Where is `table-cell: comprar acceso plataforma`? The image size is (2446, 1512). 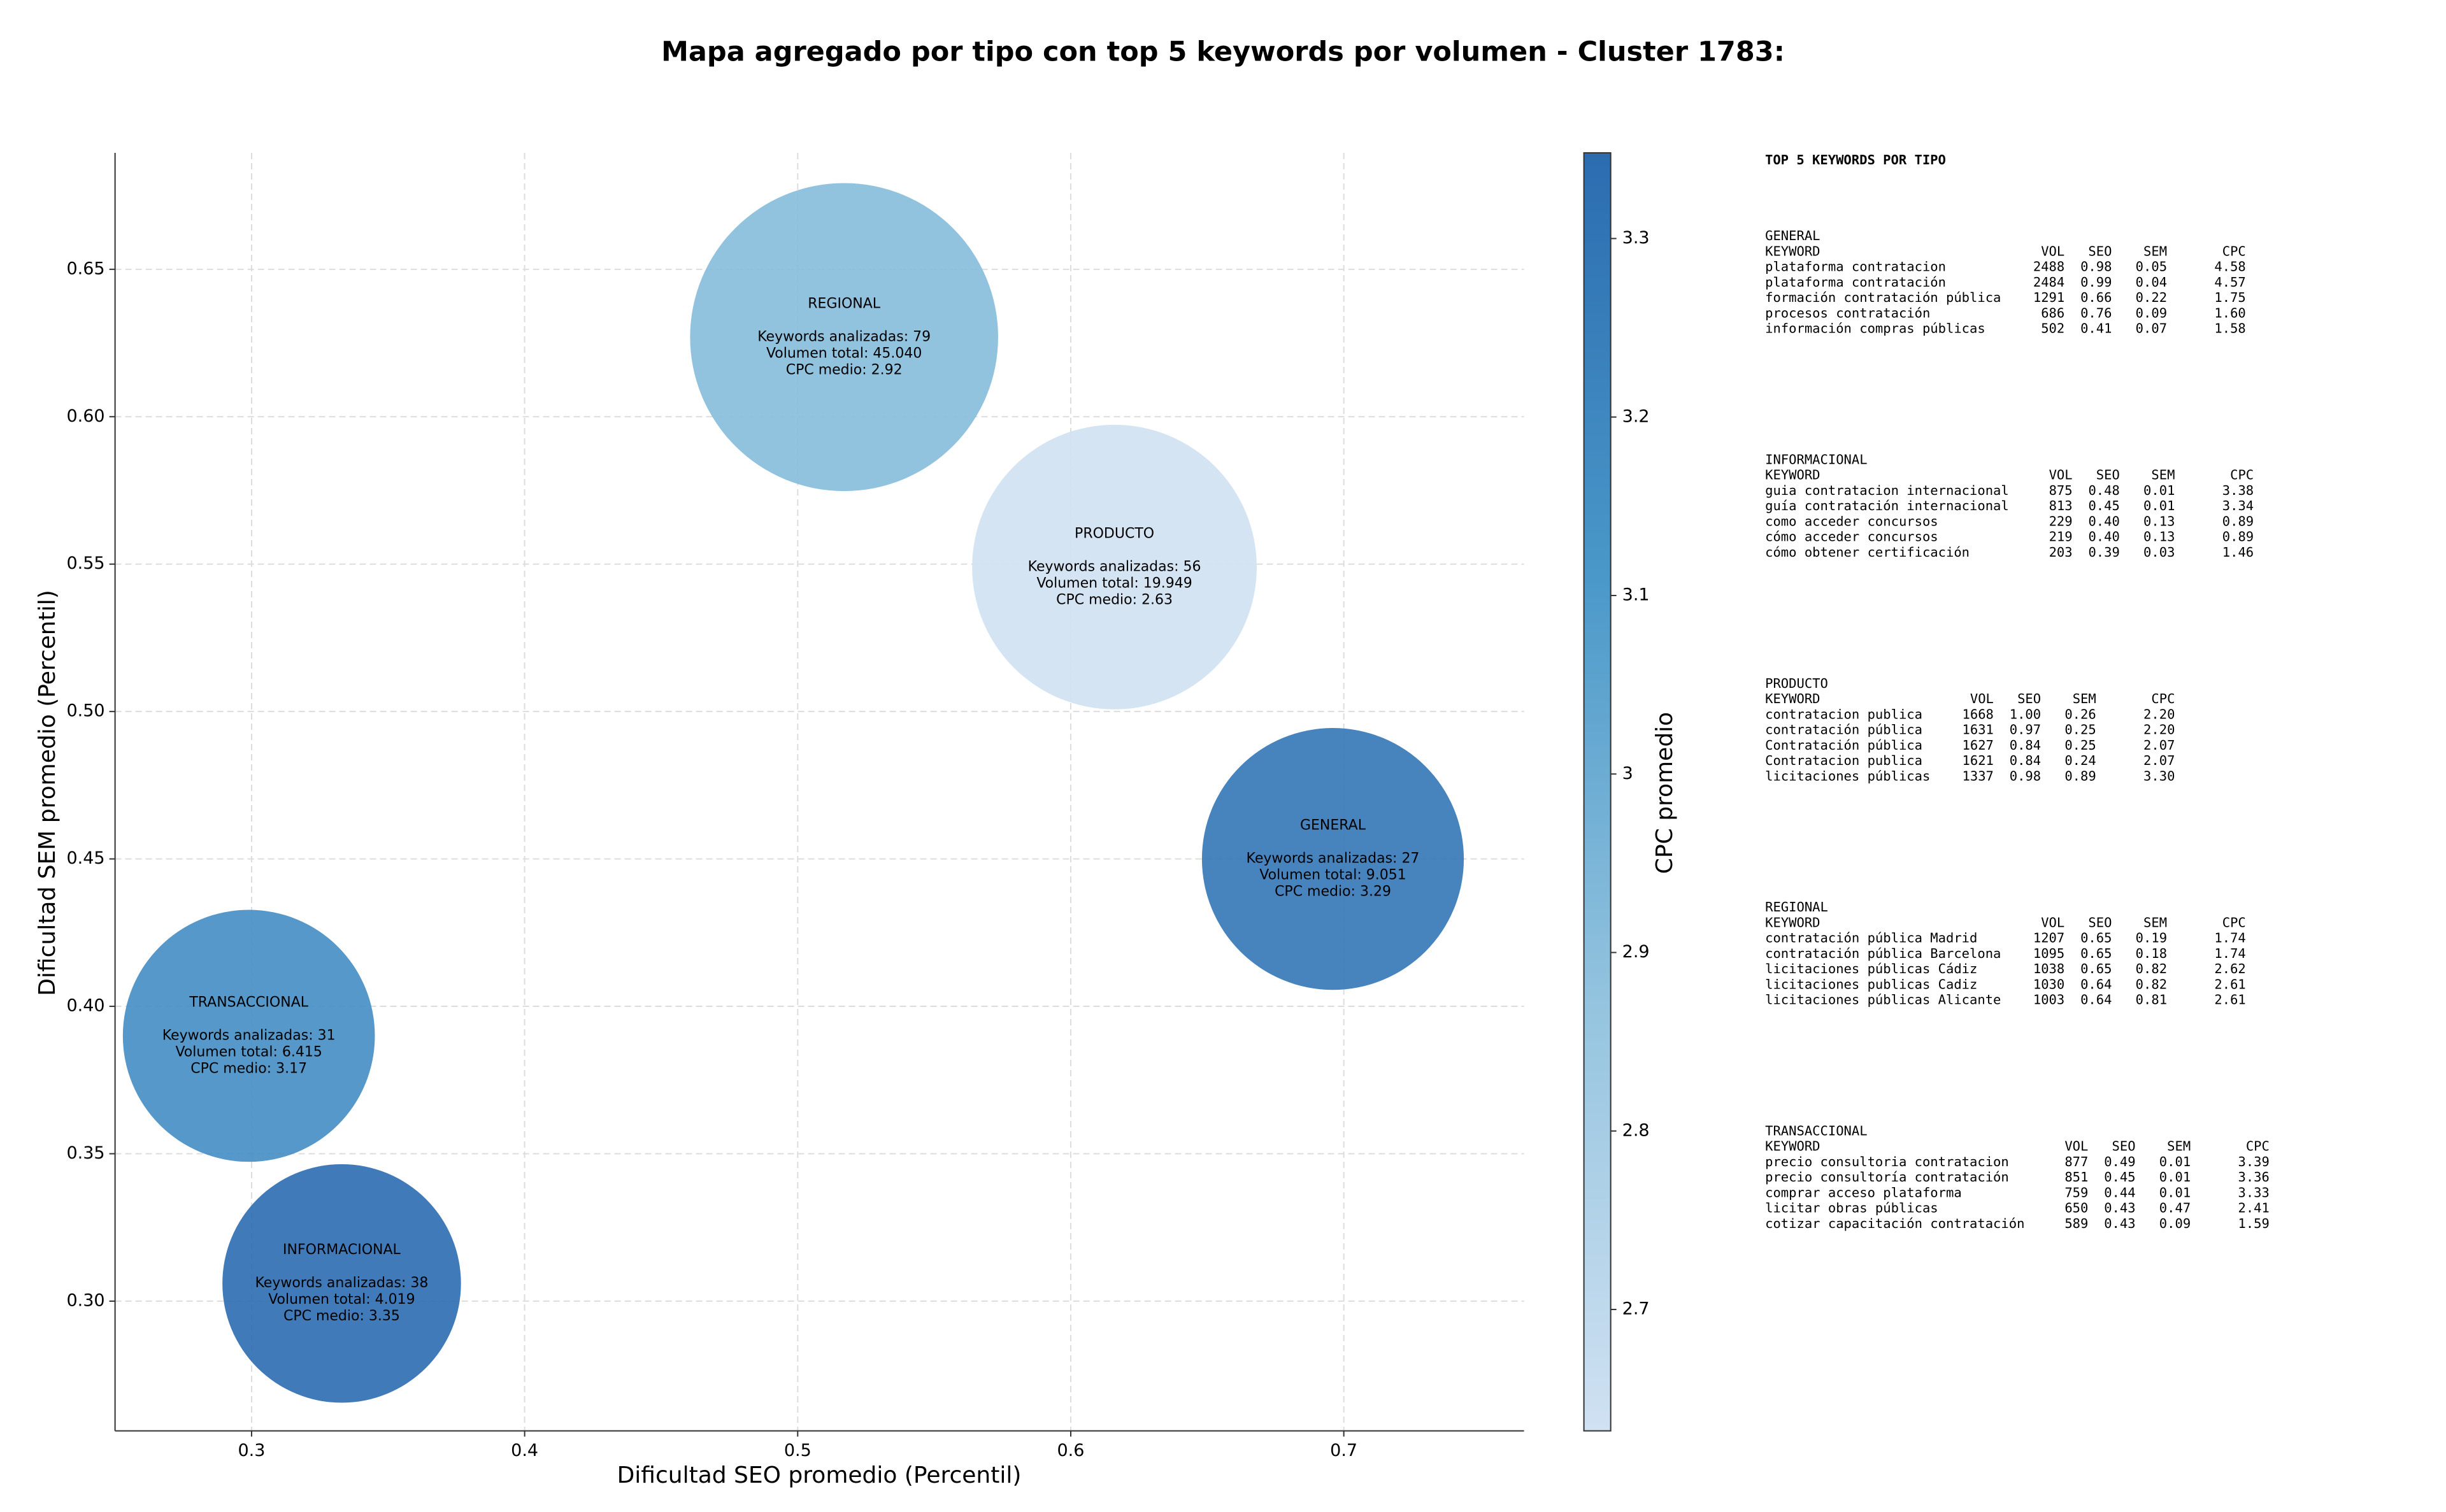 table-cell: comprar acceso plataforma is located at coordinates (1863, 1192).